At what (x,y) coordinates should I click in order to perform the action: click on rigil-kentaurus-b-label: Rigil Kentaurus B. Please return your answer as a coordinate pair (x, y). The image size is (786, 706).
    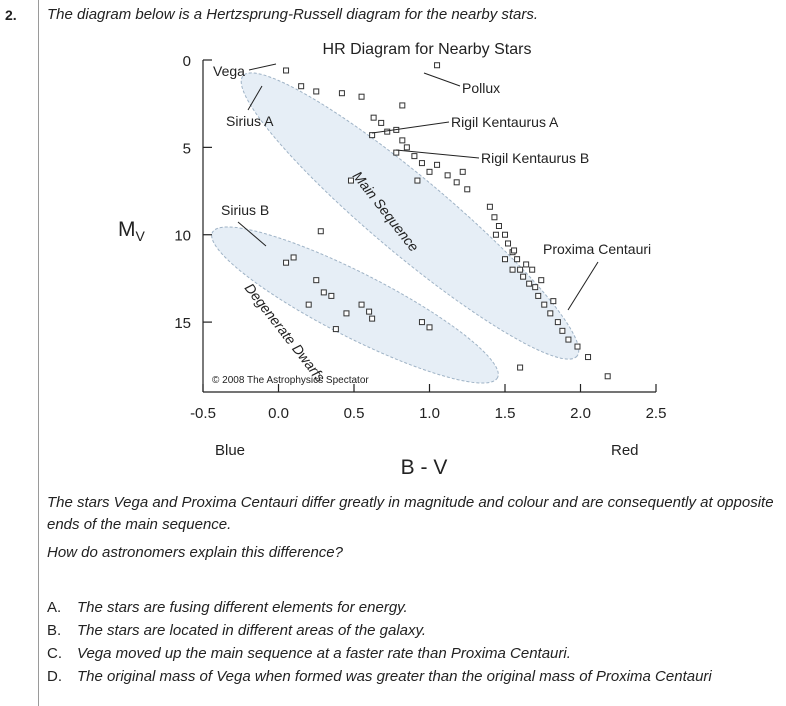
    Looking at the image, I should click on (535, 158).